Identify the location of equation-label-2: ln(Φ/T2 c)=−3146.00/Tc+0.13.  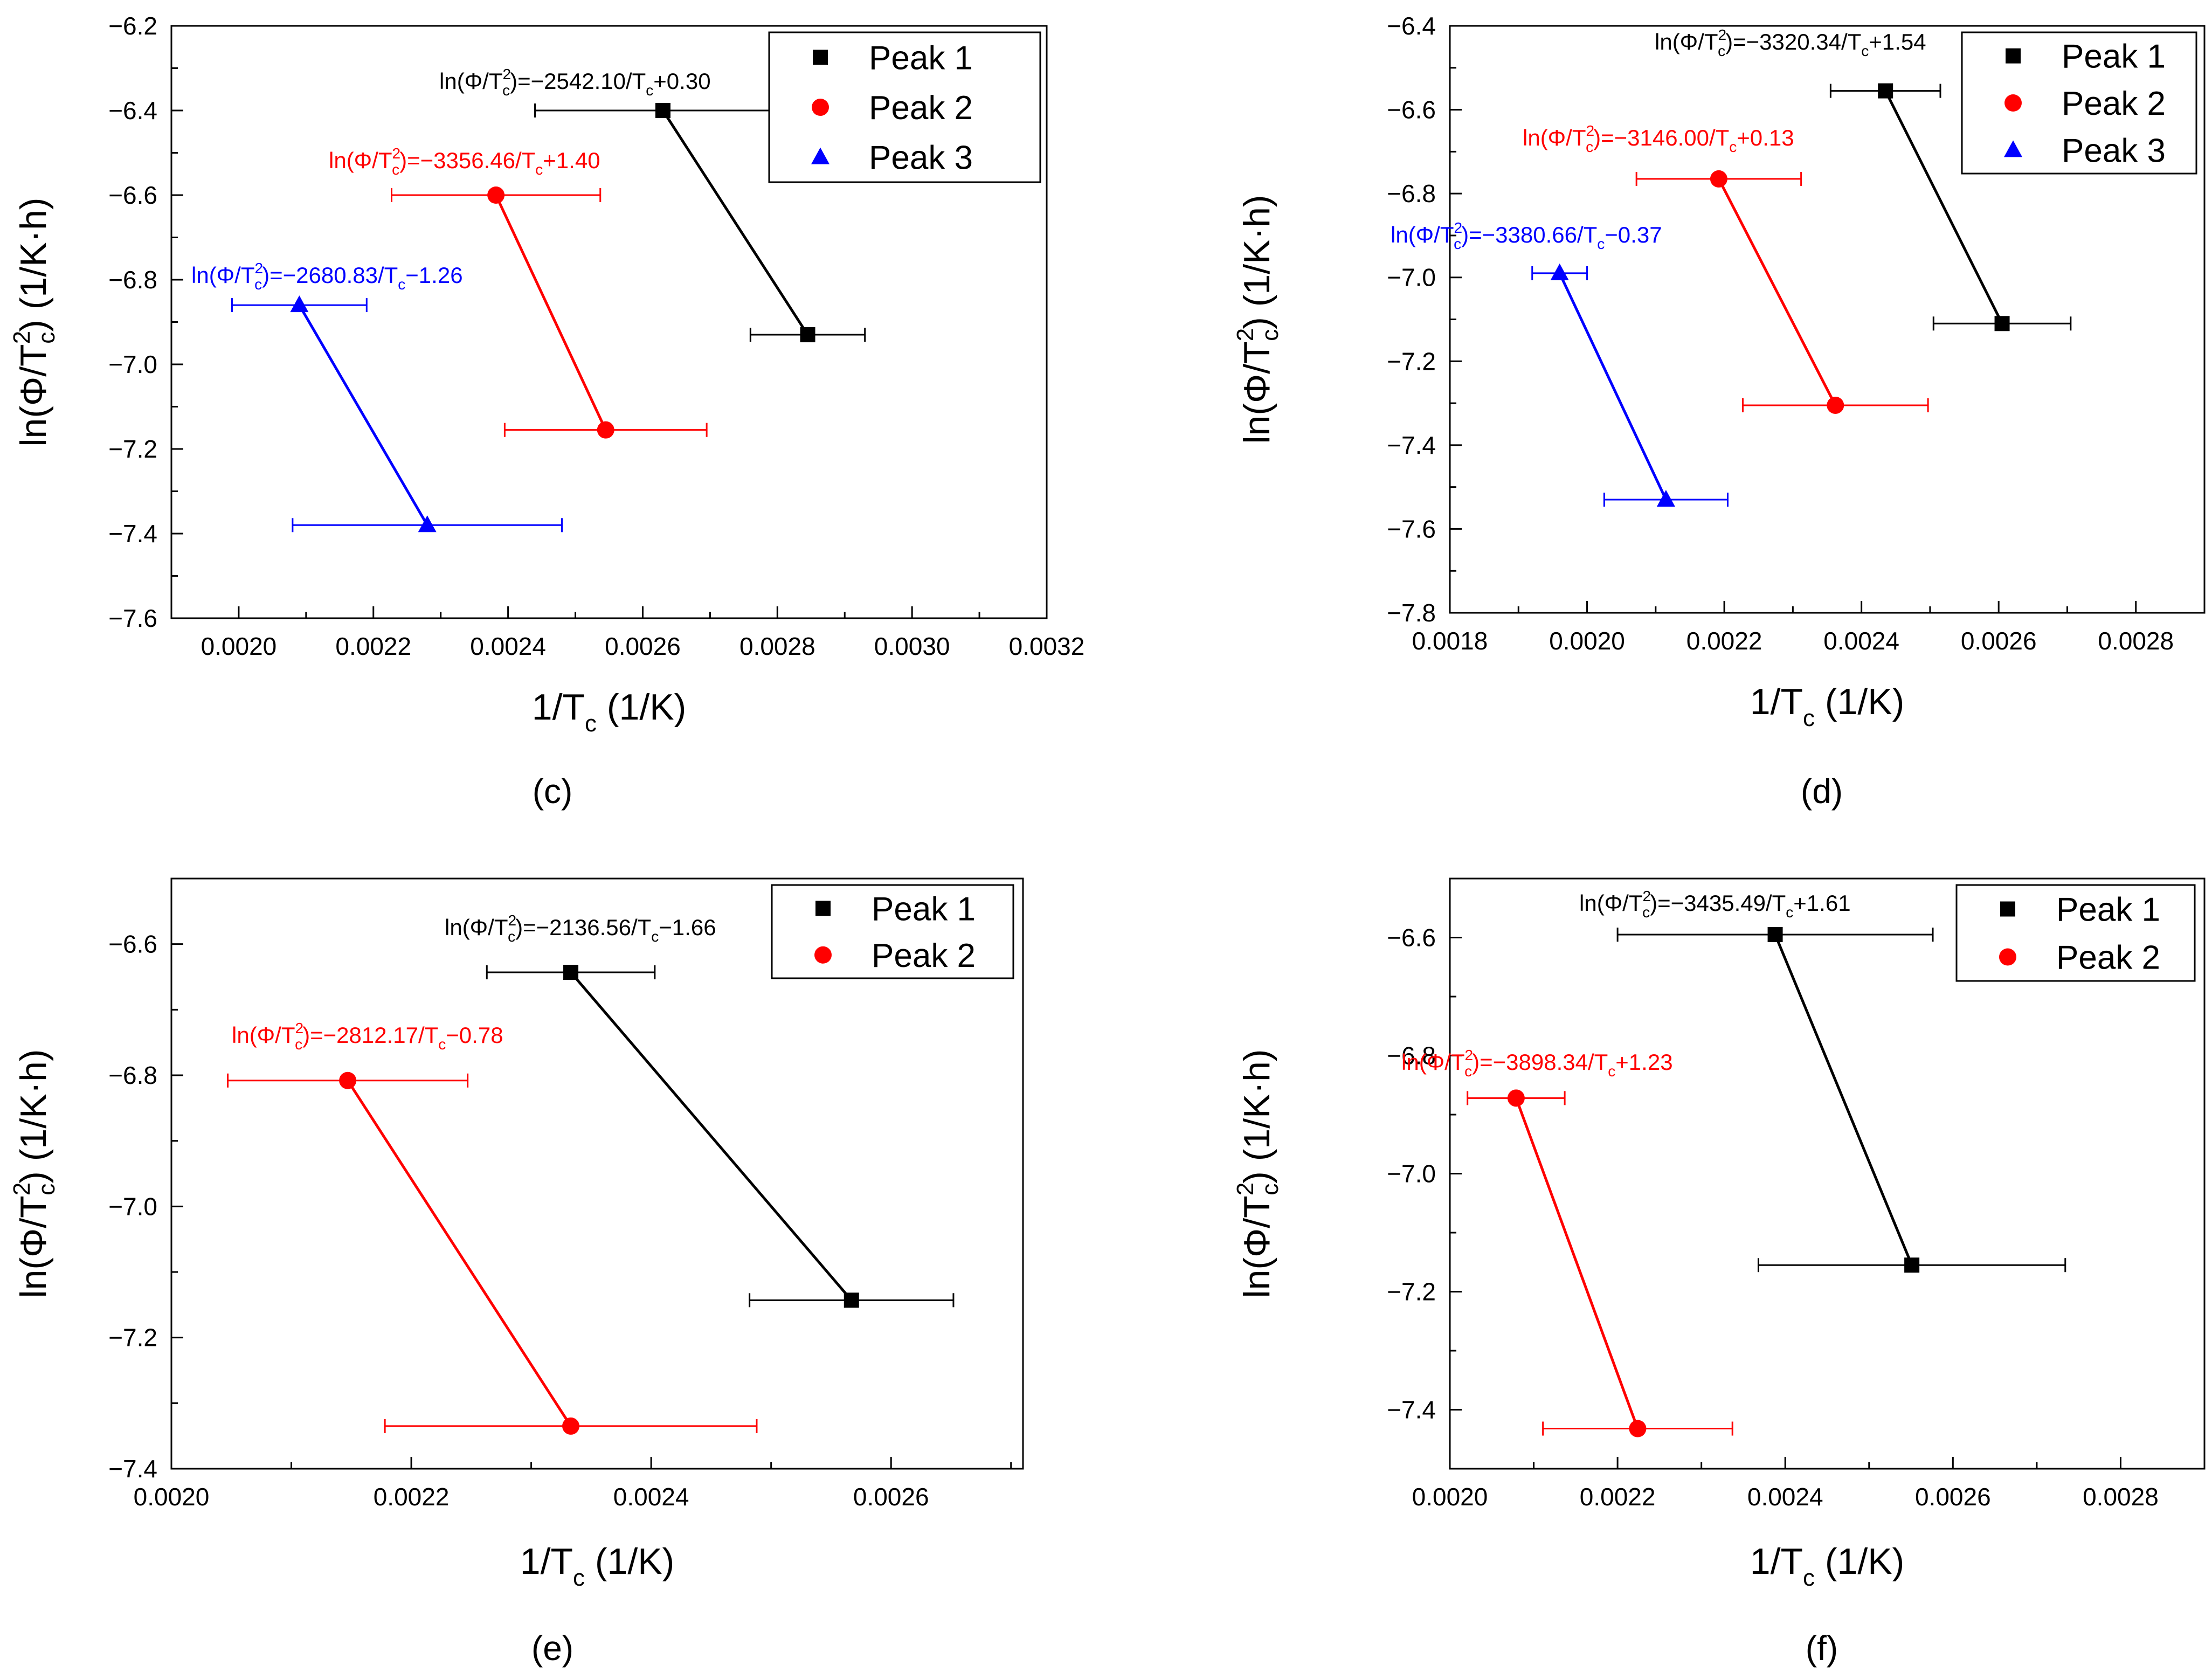
(1658, 138).